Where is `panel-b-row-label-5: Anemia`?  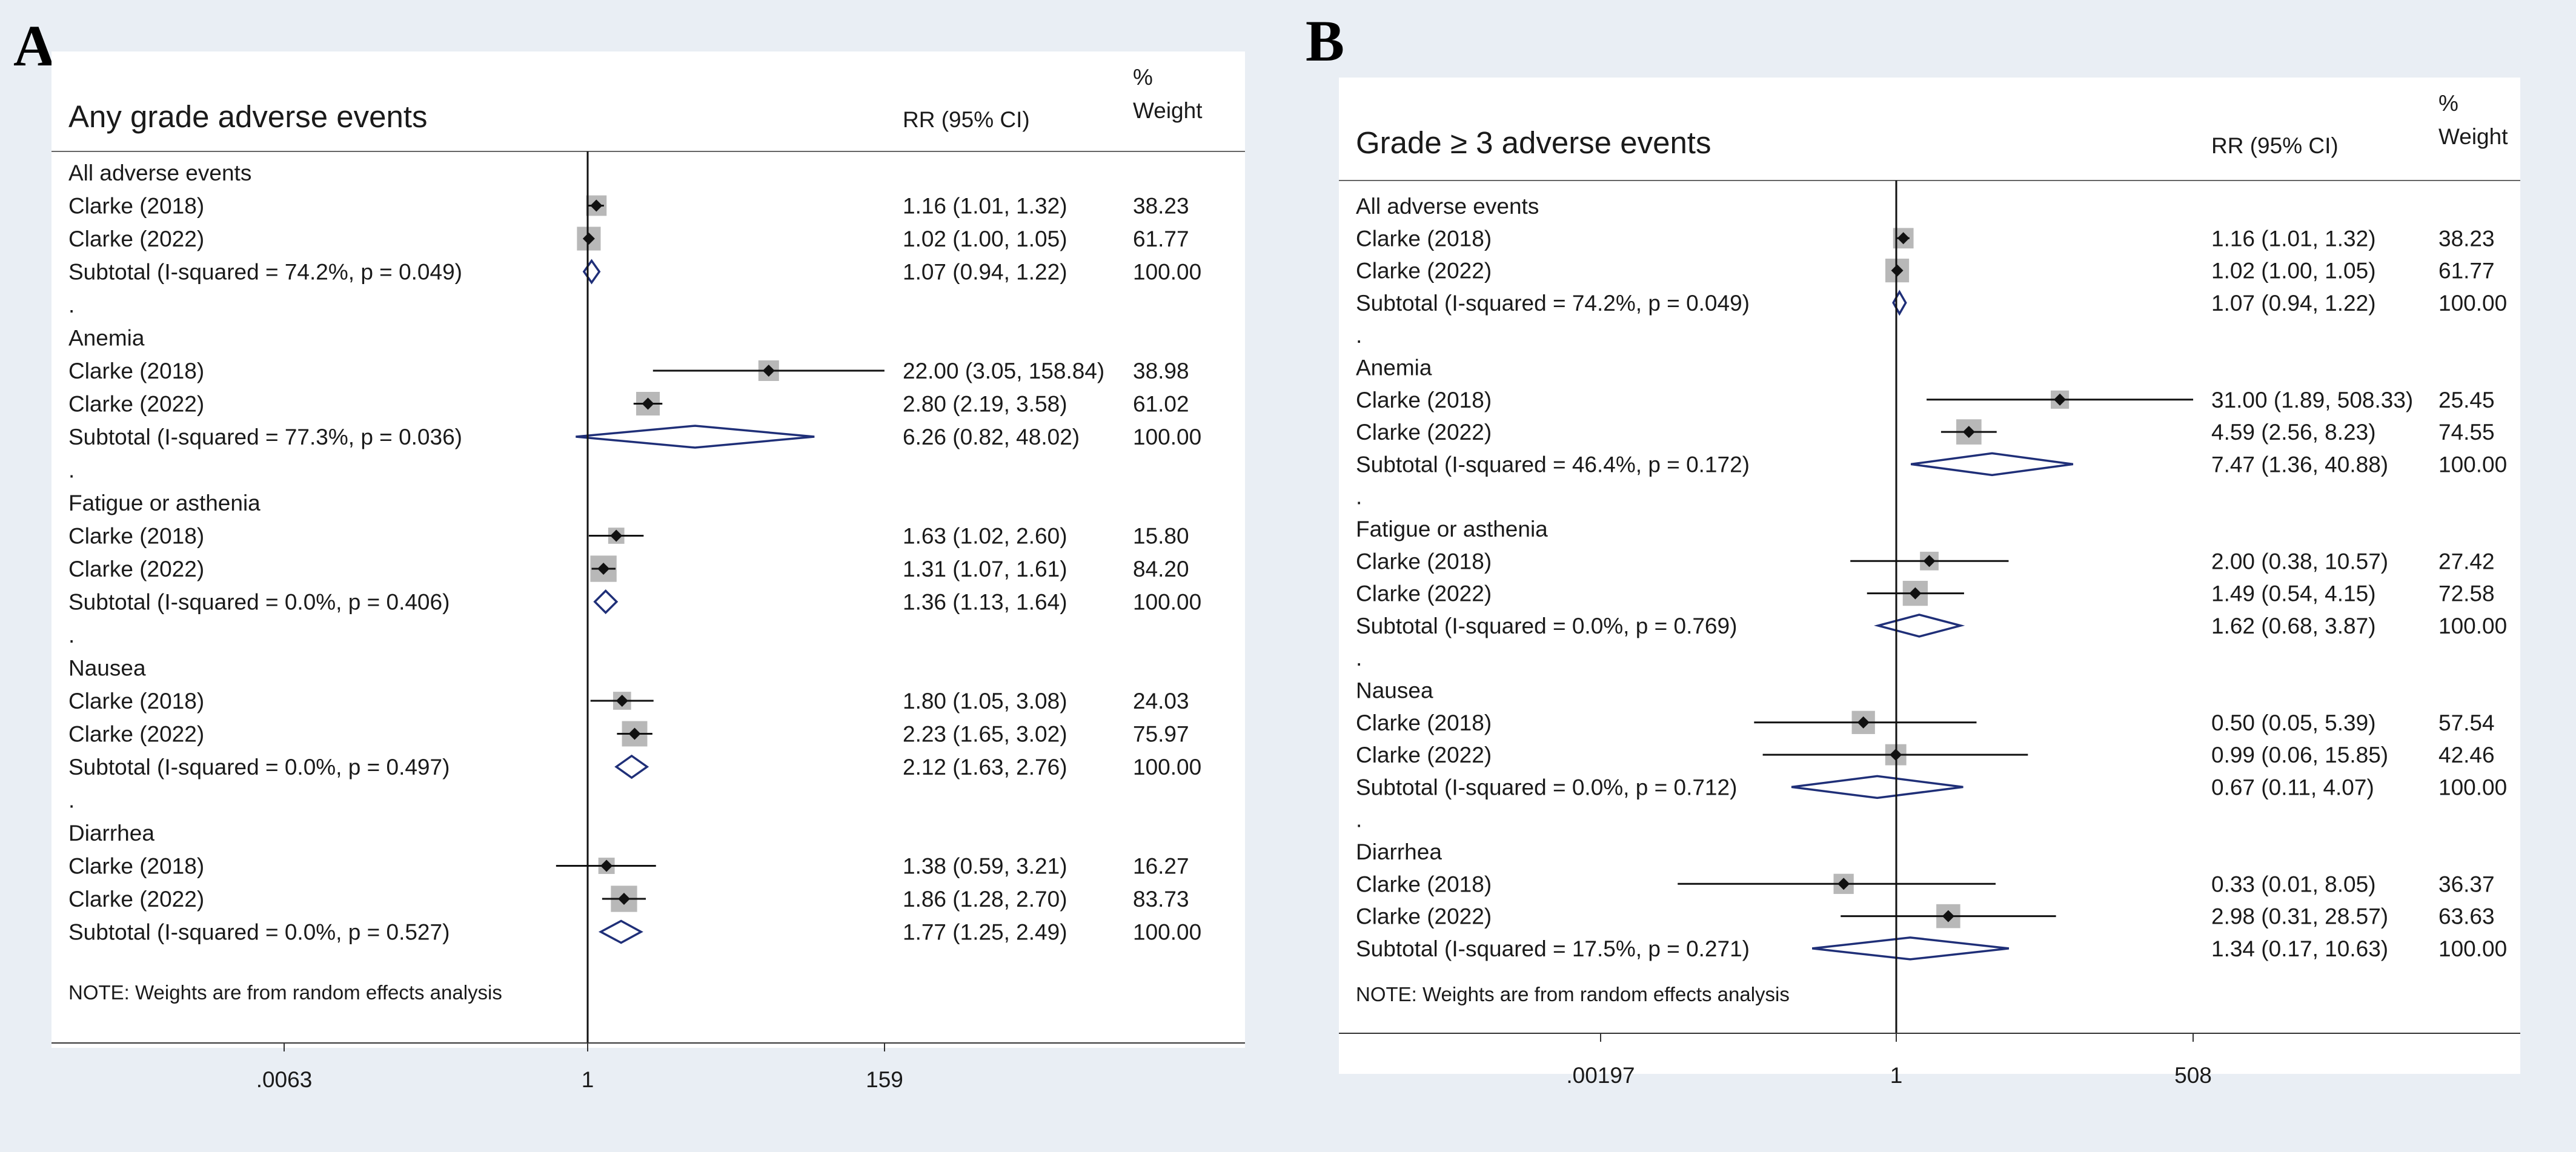 panel-b-row-label-5: Anemia is located at coordinates (1394, 368).